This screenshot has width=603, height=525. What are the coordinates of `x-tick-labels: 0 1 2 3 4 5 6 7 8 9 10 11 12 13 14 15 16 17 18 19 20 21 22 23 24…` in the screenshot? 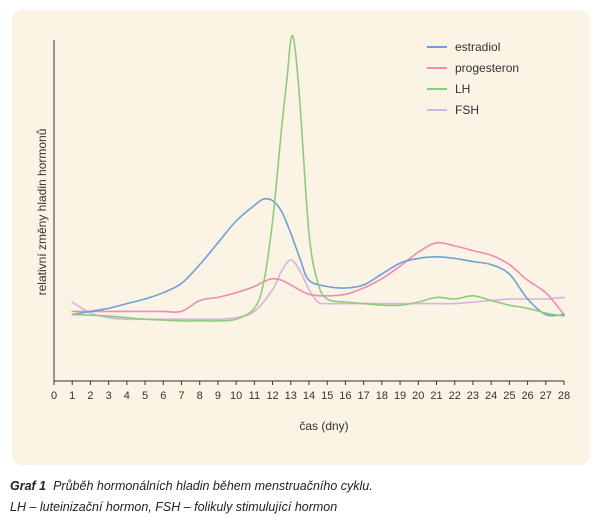 It's located at (310, 396).